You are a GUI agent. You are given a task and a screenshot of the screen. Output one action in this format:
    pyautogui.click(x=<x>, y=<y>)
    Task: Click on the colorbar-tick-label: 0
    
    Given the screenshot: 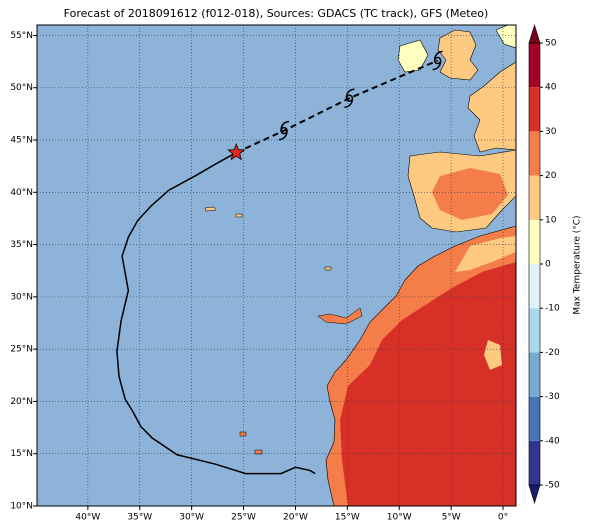 What is the action you would take?
    pyautogui.click(x=548, y=265)
    